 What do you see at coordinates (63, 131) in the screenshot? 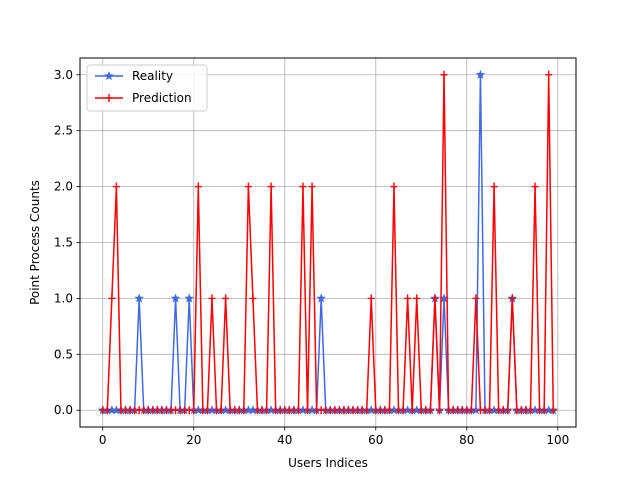
I see `y-tick-label: 2.5` at bounding box center [63, 131].